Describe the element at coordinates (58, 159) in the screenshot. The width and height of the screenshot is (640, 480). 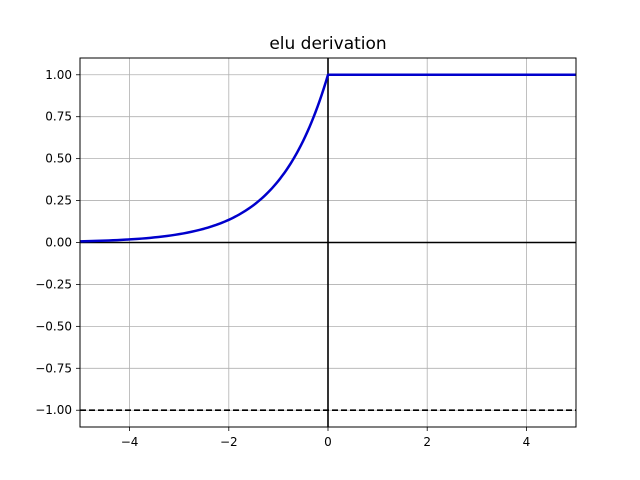
I see `y-tick-label: 0.50` at that location.